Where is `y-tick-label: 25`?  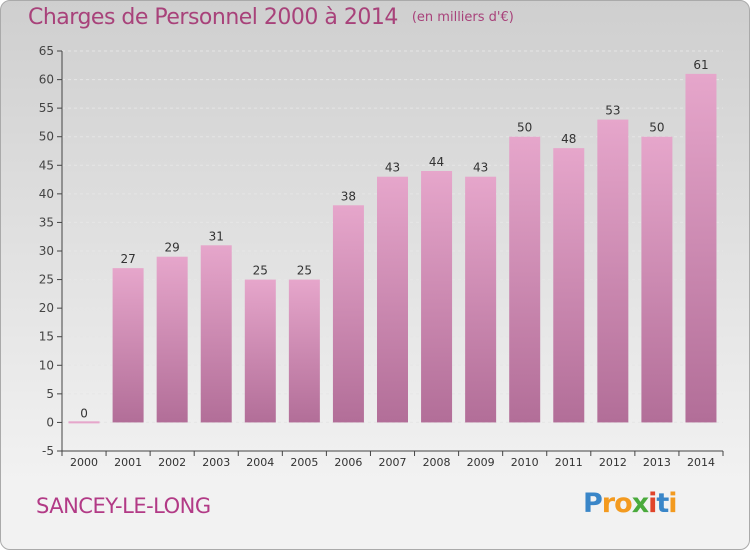
y-tick-label: 25 is located at coordinates (46, 280).